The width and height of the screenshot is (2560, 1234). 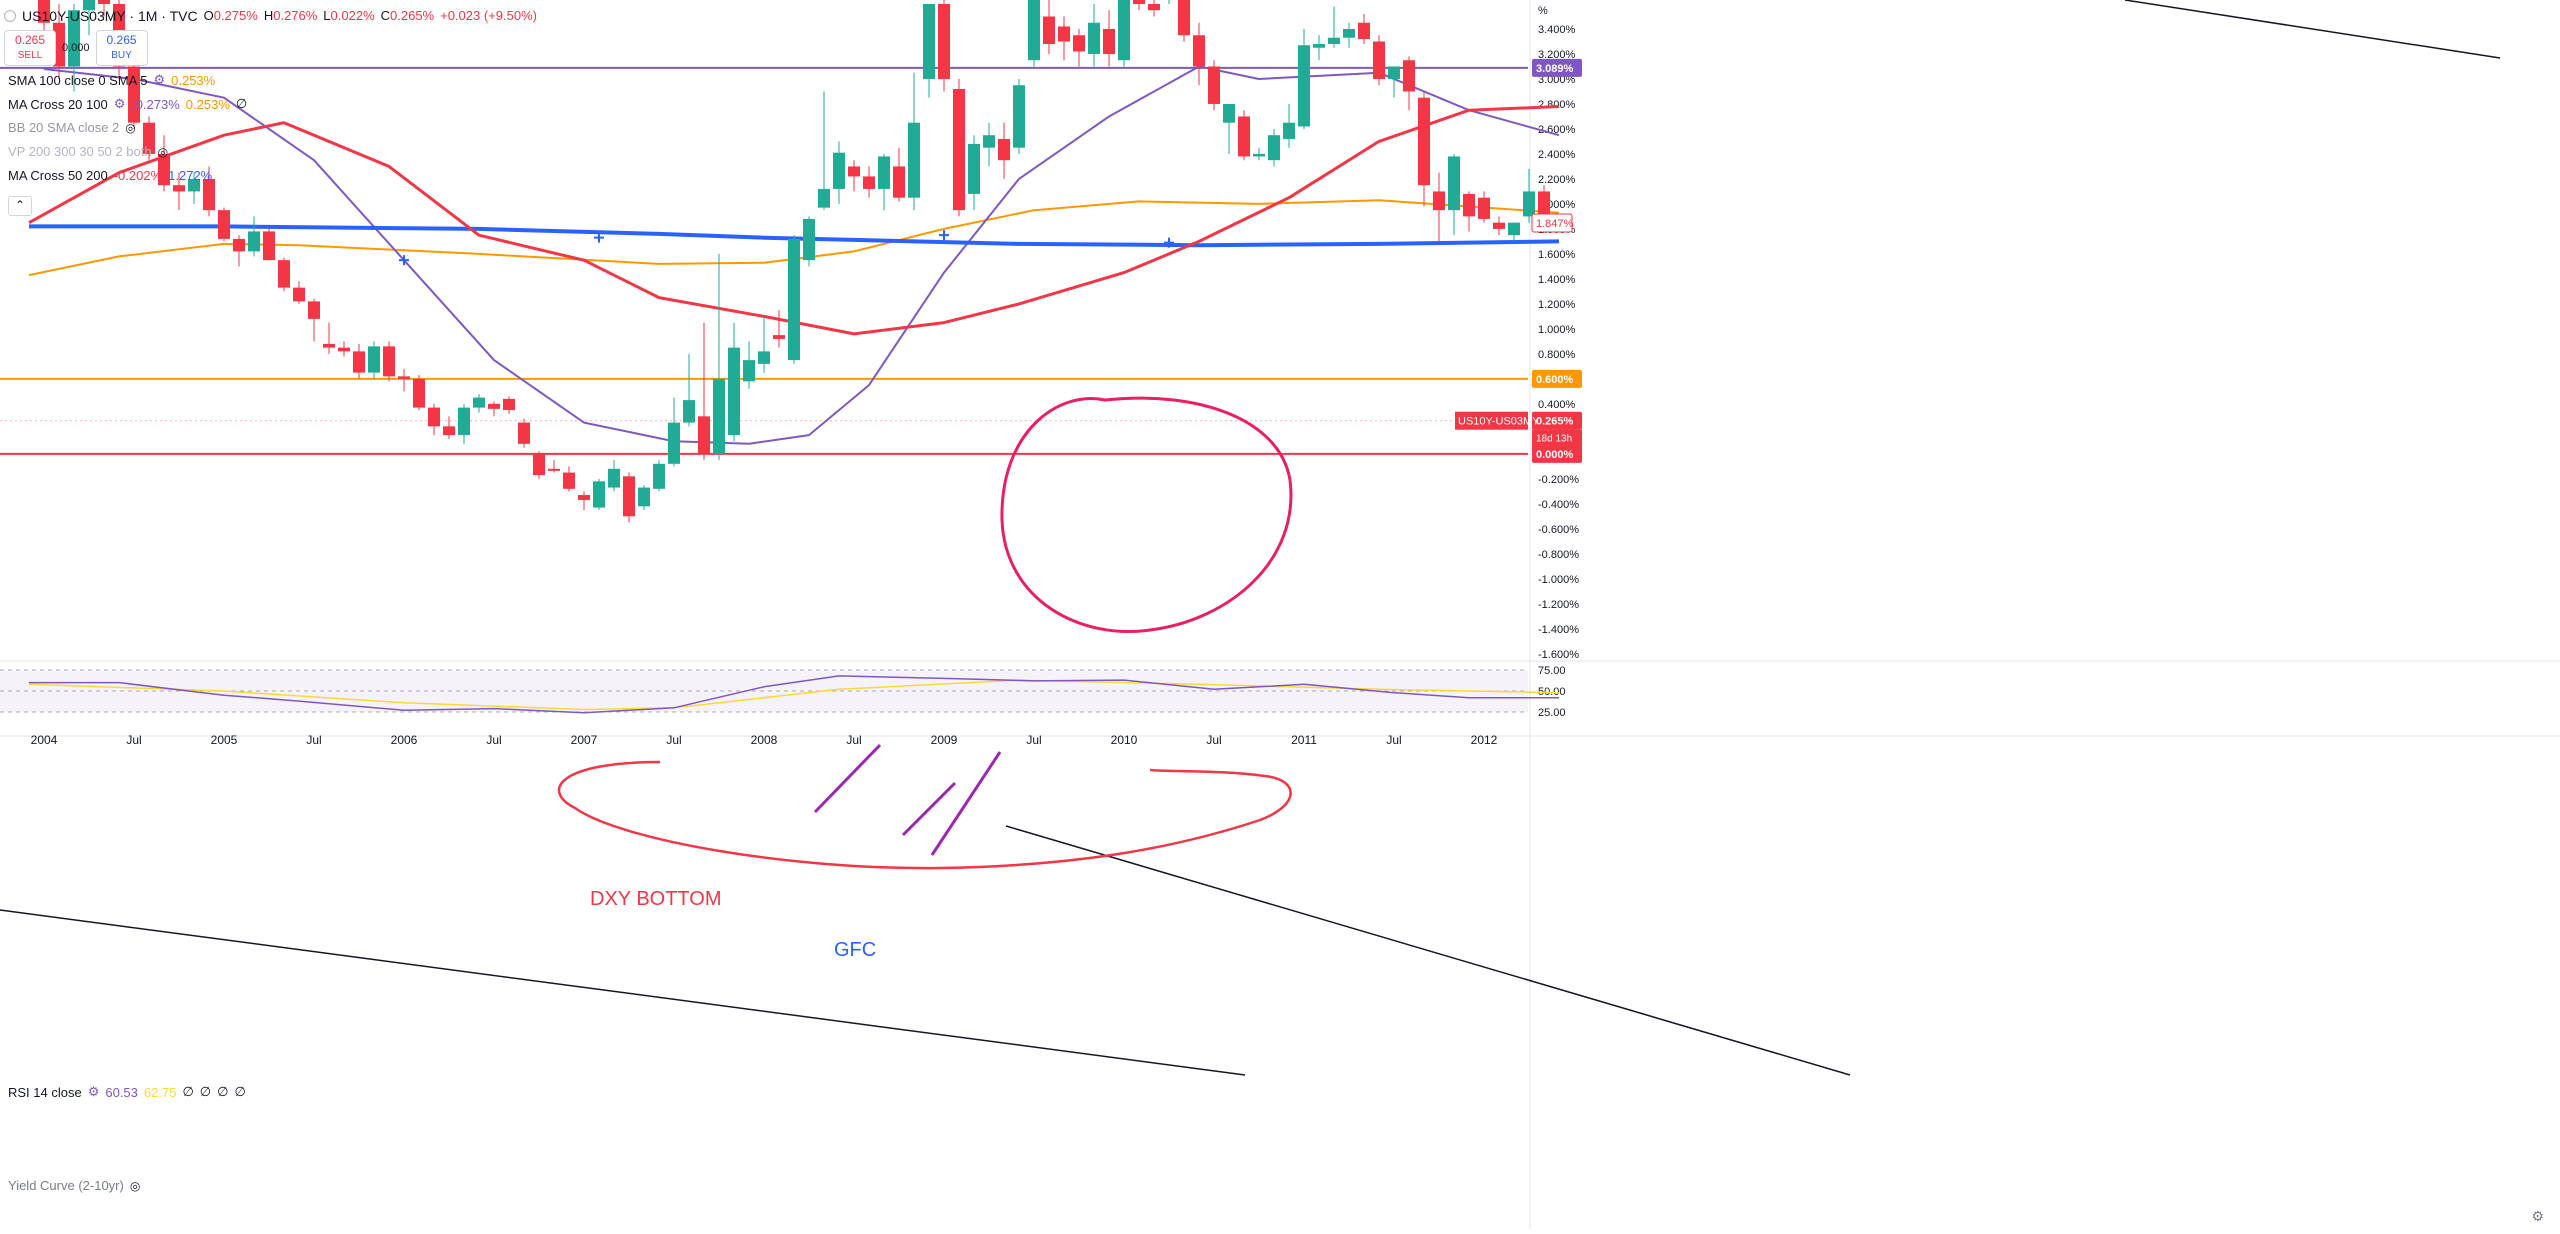 I want to click on price-badge-bg, so click(x=1557, y=378).